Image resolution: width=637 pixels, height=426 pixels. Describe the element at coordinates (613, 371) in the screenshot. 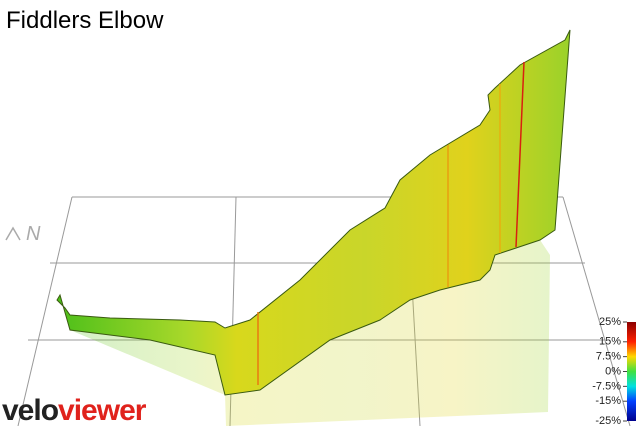

I see `scale-label: 0%` at that location.